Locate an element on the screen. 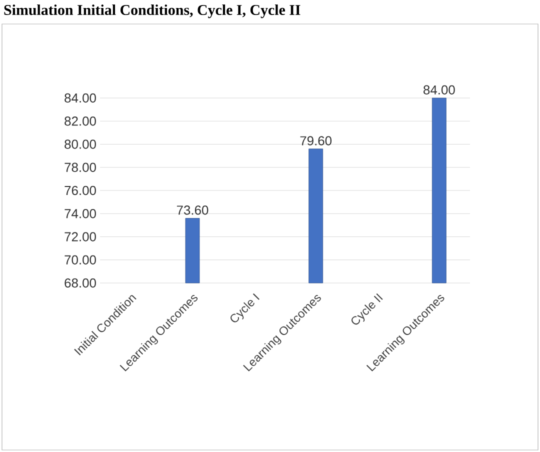 The height and width of the screenshot is (452, 540). chart-title: Simulation Initial Conditions, Cycle I, Cycle II is located at coordinates (152, 11).